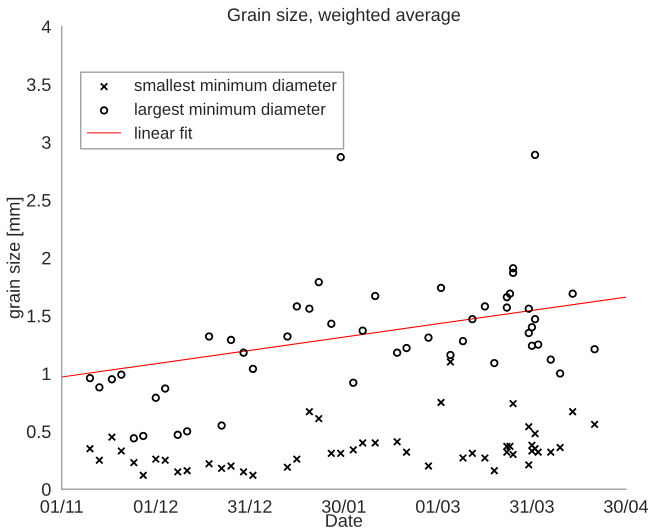 The image size is (650, 530). Describe the element at coordinates (61, 506) in the screenshot. I see `x-tick-label: 01/11` at that location.